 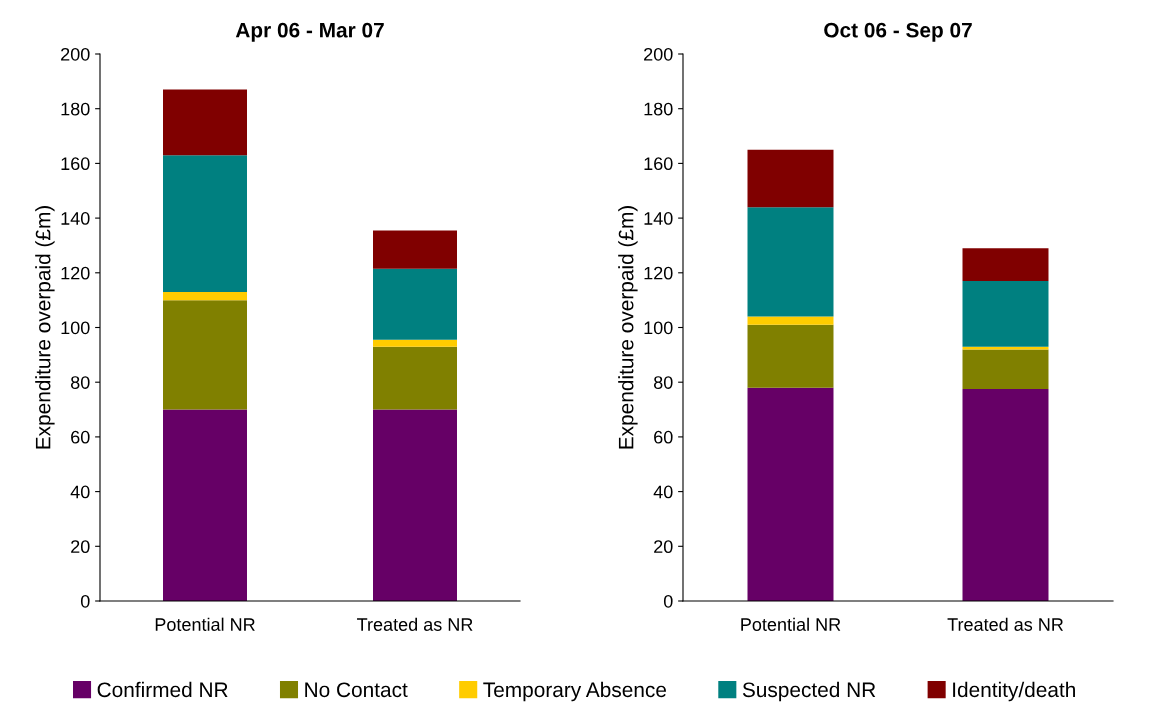 What do you see at coordinates (356, 690) in the screenshot?
I see `legend-label: No Contact` at bounding box center [356, 690].